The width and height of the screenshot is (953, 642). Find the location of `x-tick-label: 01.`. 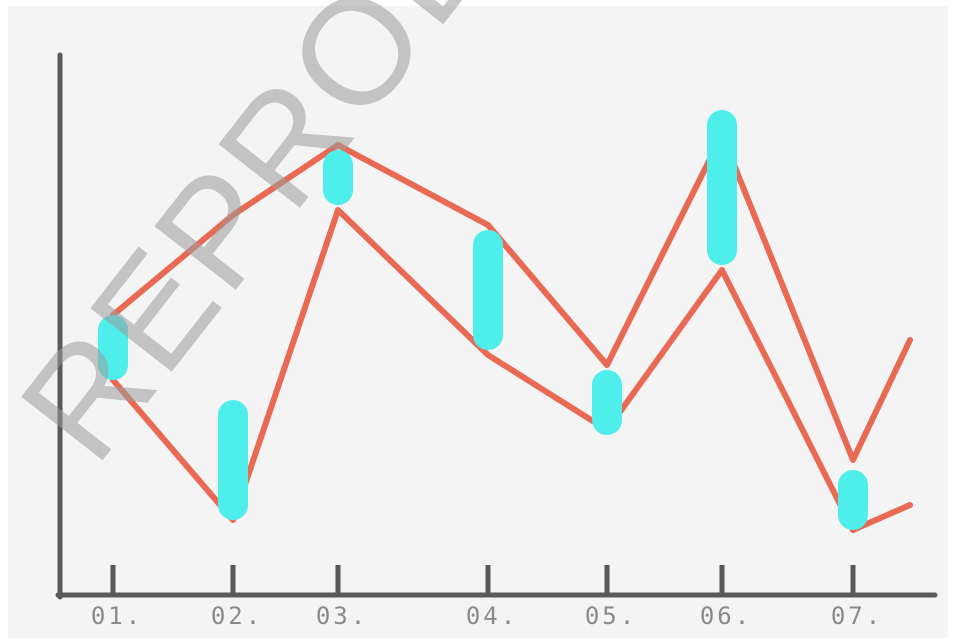

x-tick-label: 01. is located at coordinates (117, 616).